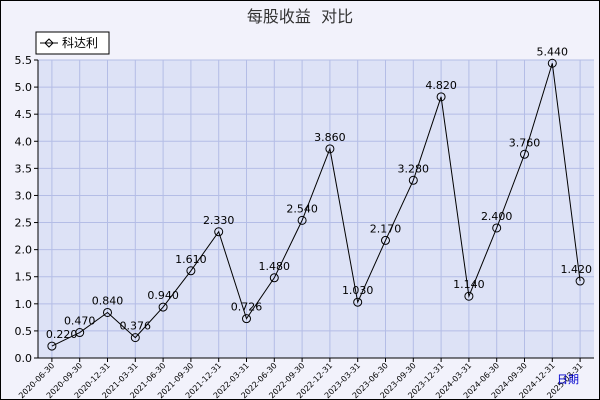  What do you see at coordinates (80, 43) in the screenshot?
I see `legend-label: 科达利` at bounding box center [80, 43].